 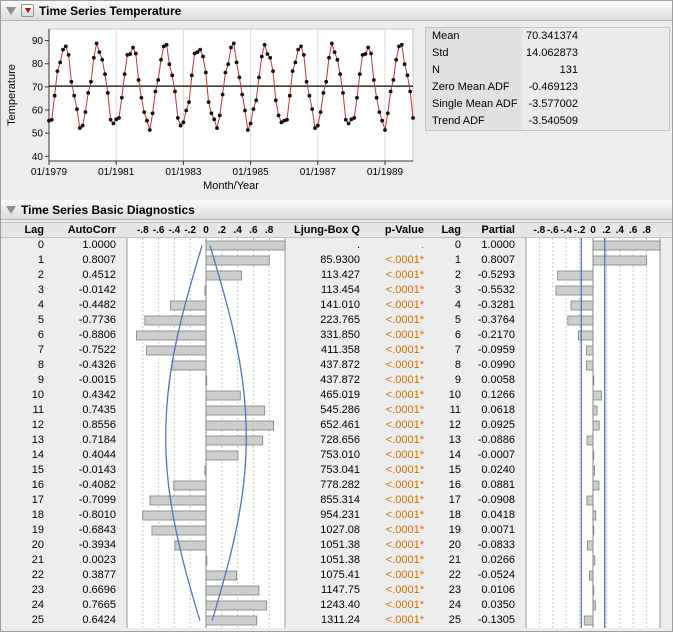 I want to click on lag2-column-cell: 5, so click(x=457, y=320).